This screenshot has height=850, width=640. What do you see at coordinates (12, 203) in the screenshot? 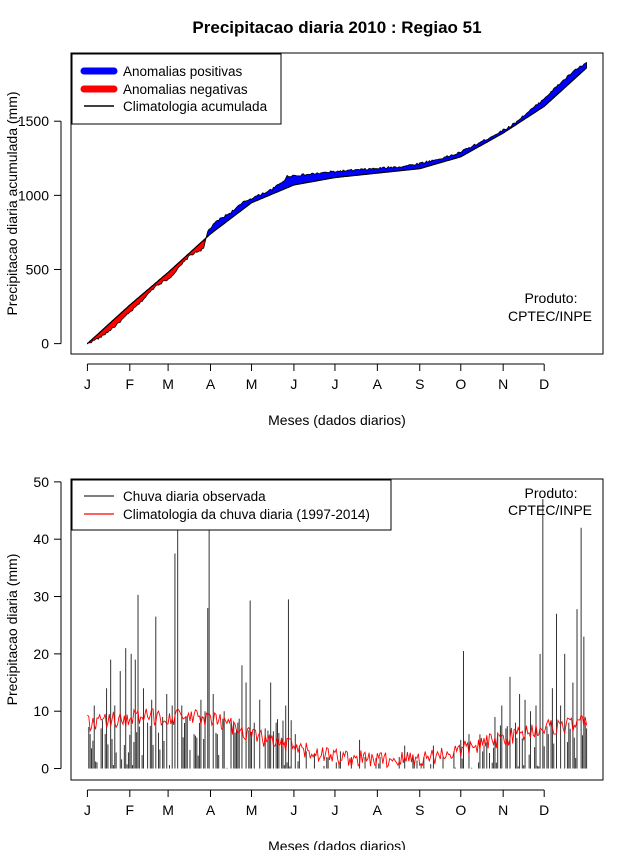
I see `y-axis-label: Precipitacao diaria acumulada (mm)` at bounding box center [12, 203].